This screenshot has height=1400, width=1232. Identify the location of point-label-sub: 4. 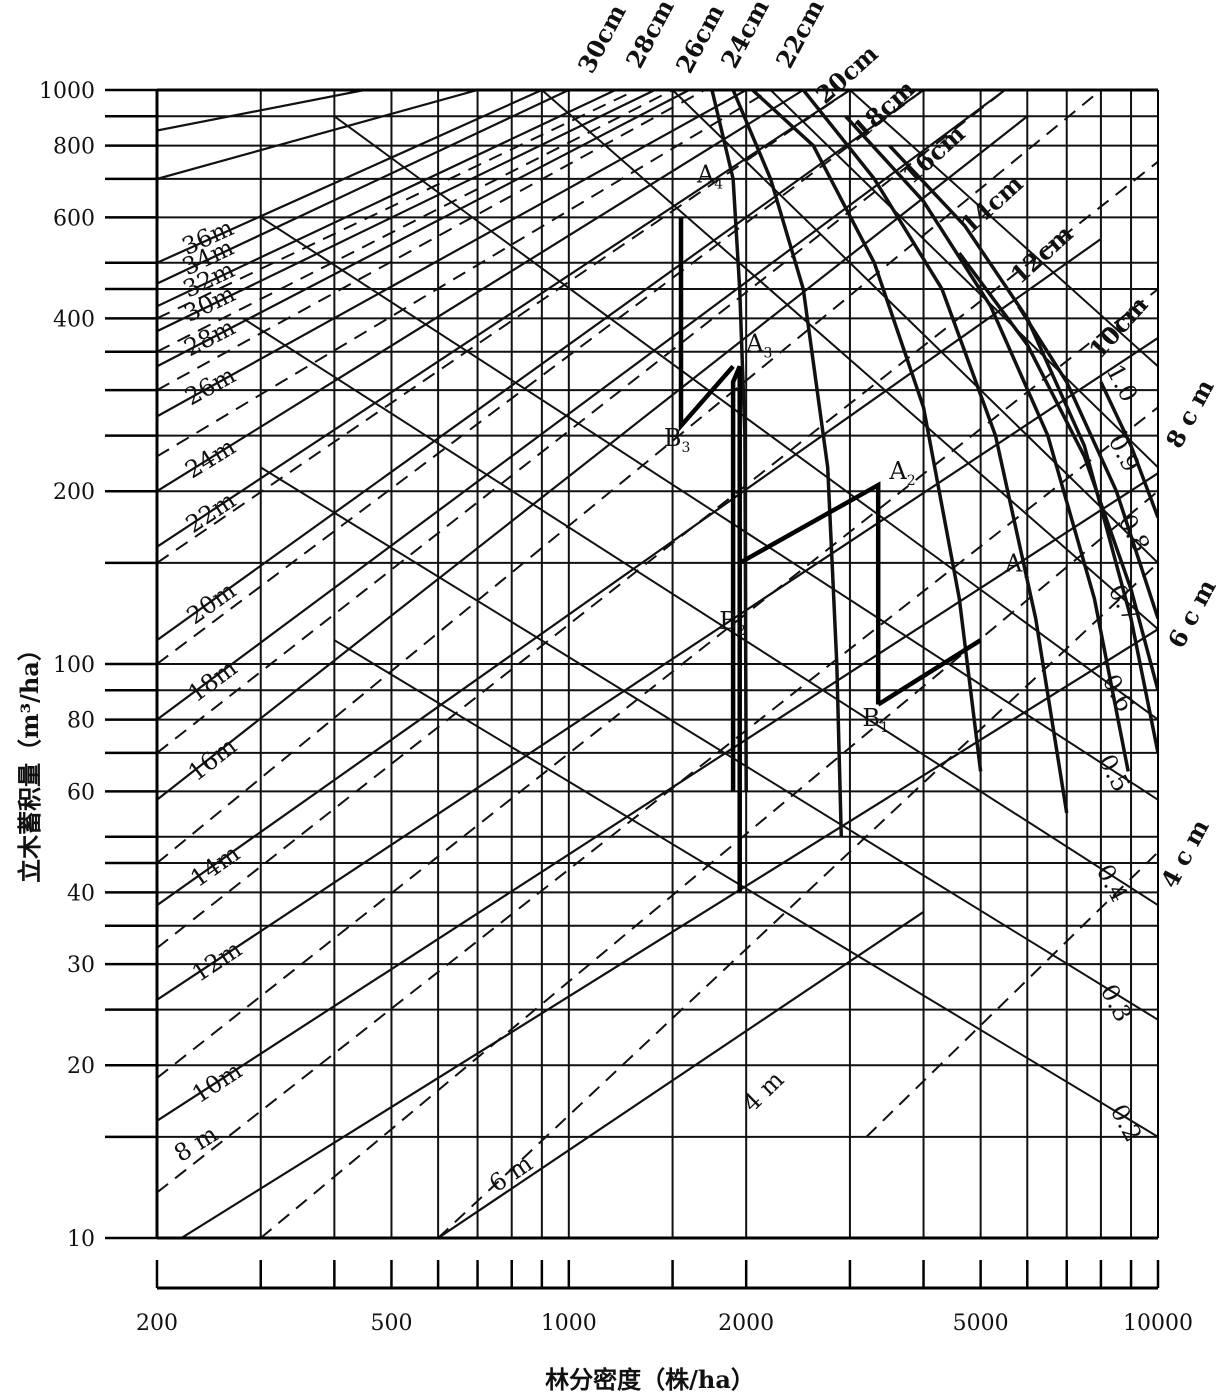
(718, 185).